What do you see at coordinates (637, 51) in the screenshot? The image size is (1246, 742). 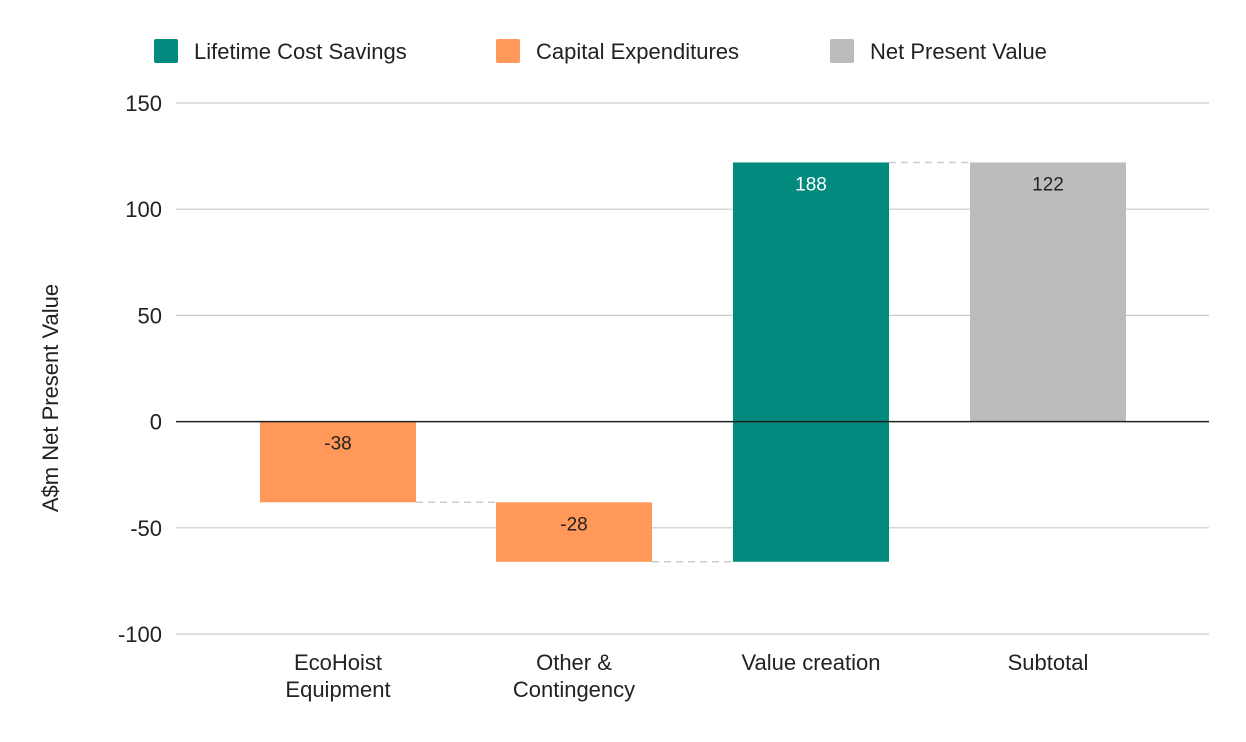 I see `legend-label: Capital Expenditures` at bounding box center [637, 51].